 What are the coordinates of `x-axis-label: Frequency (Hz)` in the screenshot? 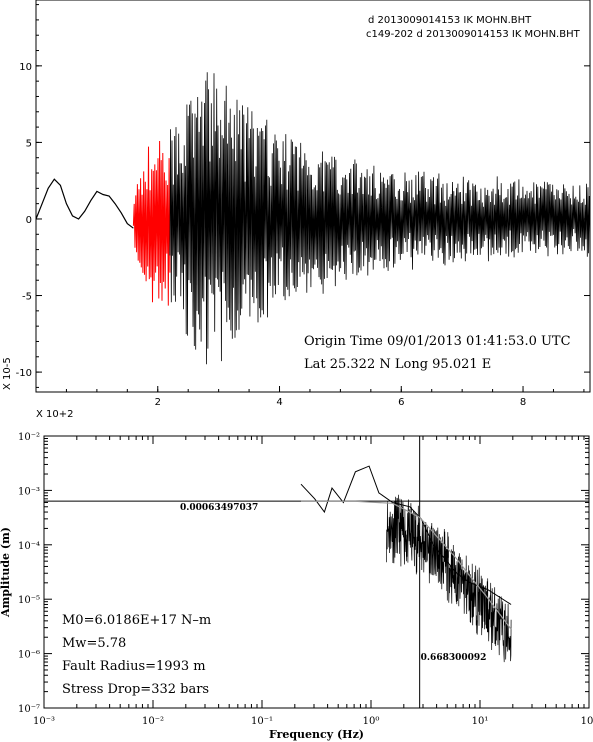 It's located at (316, 734).